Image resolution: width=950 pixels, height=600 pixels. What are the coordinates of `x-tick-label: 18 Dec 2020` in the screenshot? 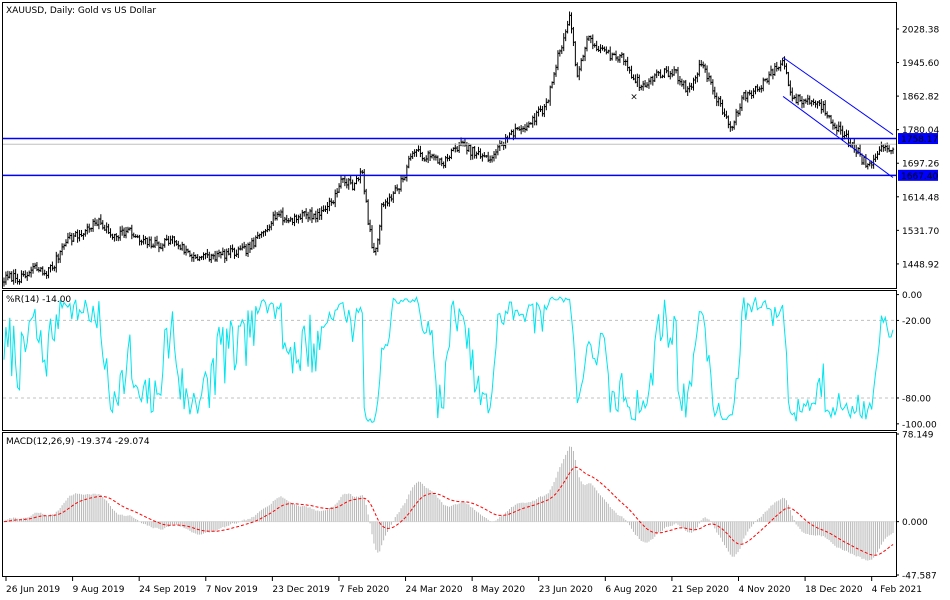 It's located at (834, 590).